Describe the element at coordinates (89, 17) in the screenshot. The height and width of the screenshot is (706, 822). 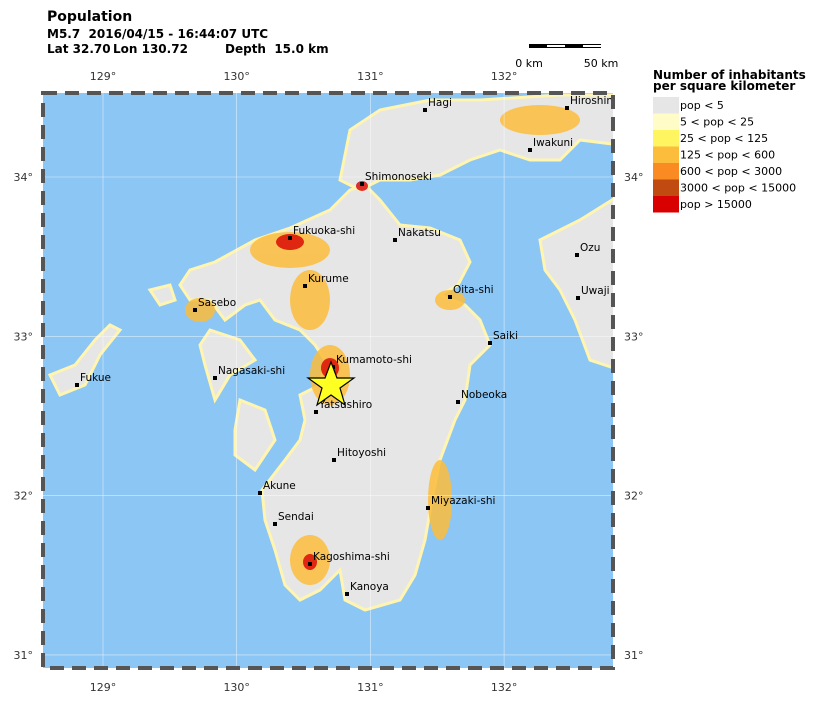
I see `title: Population` at that location.